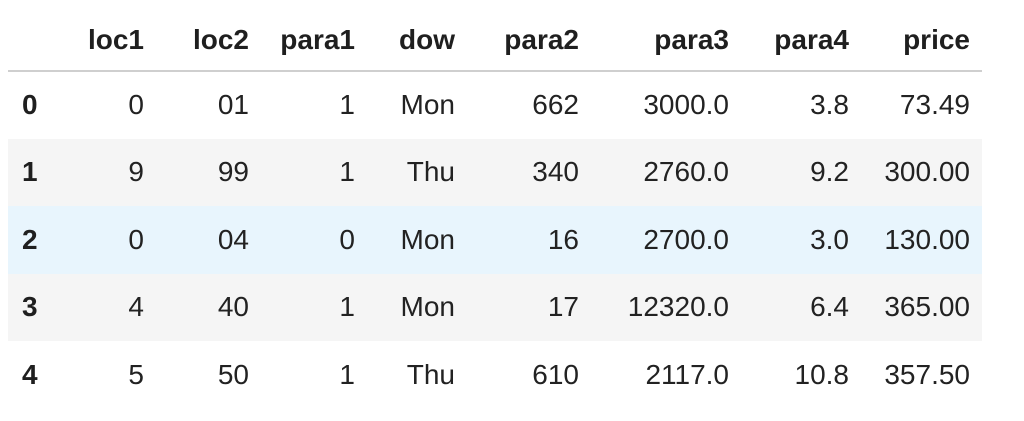 Image resolution: width=1024 pixels, height=421 pixels. What do you see at coordinates (30, 172) in the screenshot?
I see `row-index: 1` at bounding box center [30, 172].